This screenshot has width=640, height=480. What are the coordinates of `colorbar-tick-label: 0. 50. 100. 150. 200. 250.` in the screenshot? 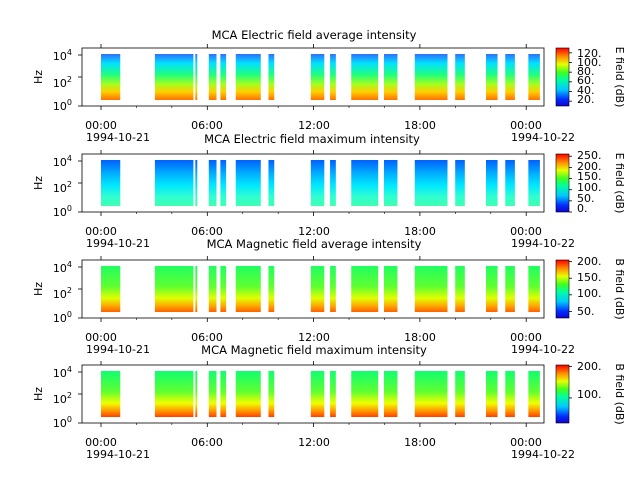 It's located at (589, 182).